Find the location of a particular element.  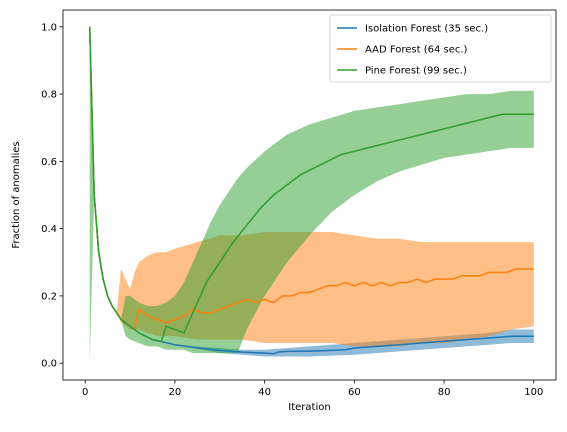

x-axis-label: Iteration is located at coordinates (309, 407).